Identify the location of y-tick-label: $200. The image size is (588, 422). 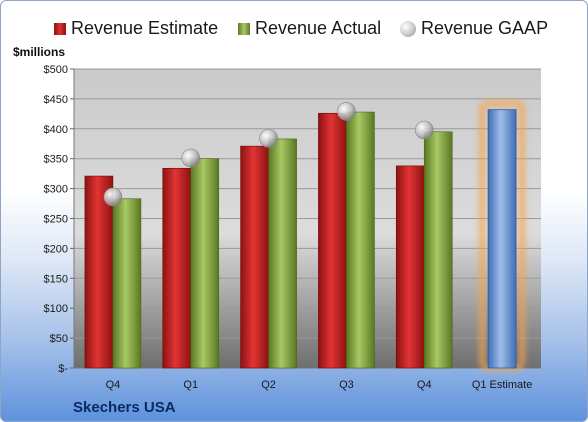
(56, 249).